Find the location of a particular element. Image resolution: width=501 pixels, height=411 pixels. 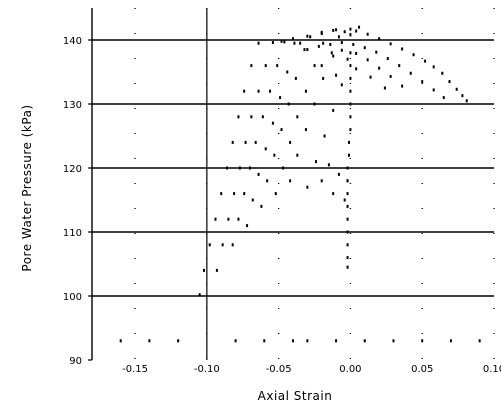

x-tick-label: -0.05 is located at coordinates (279, 369).